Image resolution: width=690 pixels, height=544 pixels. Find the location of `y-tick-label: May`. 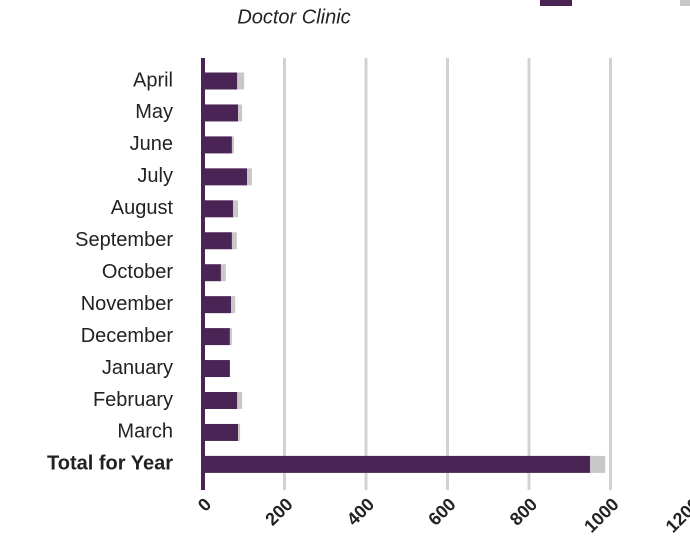

y-tick-label: May is located at coordinates (154, 112).